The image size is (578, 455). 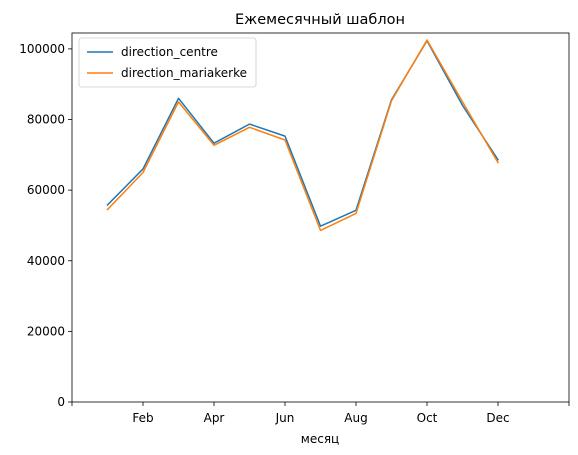 I want to click on y-tick-label: 100000, so click(x=42, y=49).